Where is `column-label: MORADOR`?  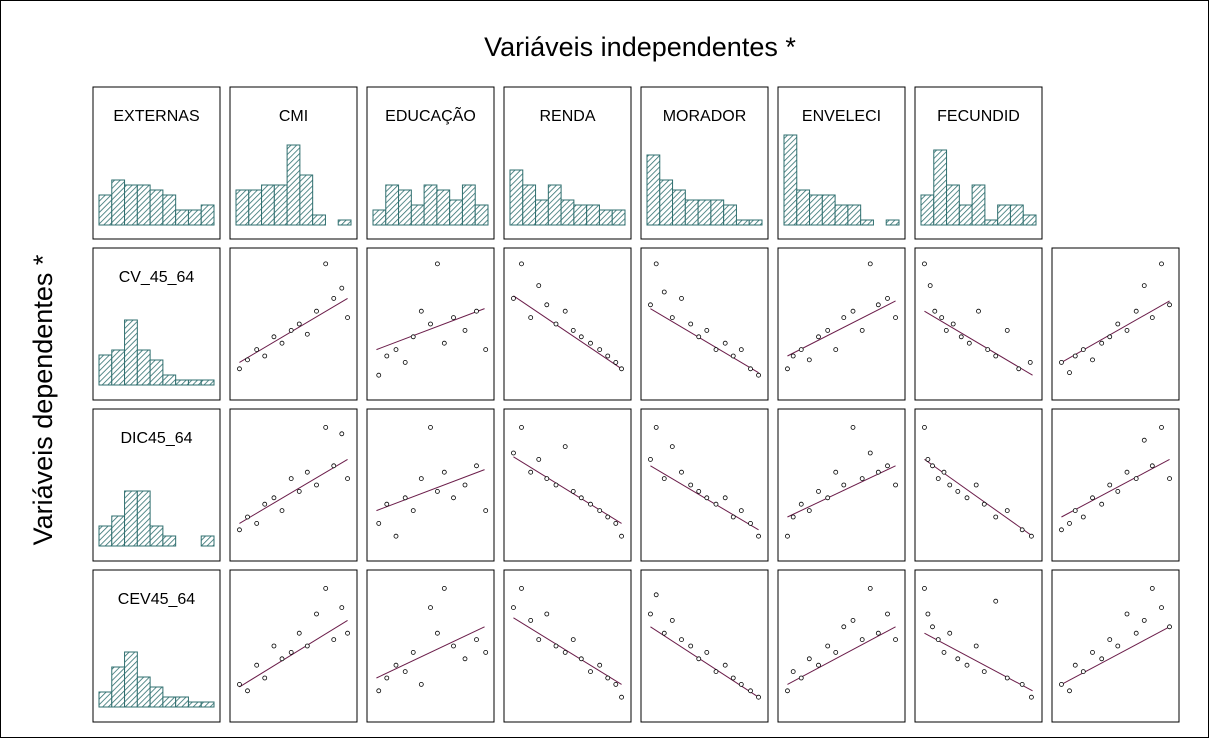 column-label: MORADOR is located at coordinates (705, 116).